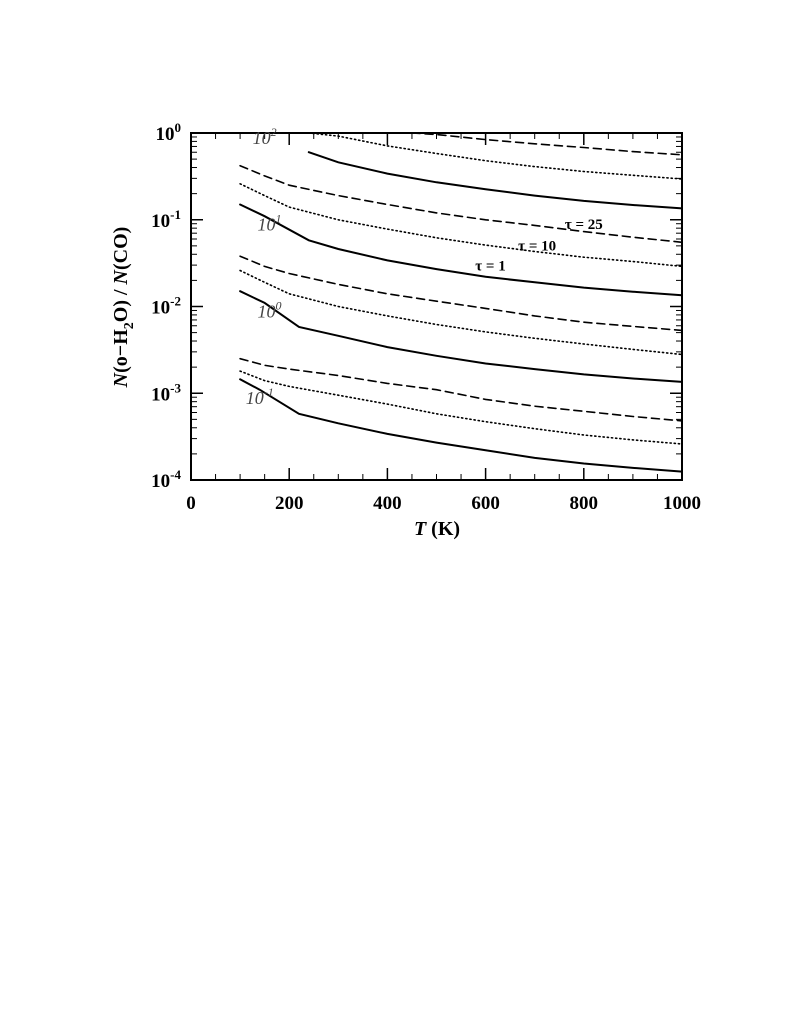 The height and width of the screenshot is (1027, 789). What do you see at coordinates (584, 225) in the screenshot?
I see `tau-label: τ = 25` at bounding box center [584, 225].